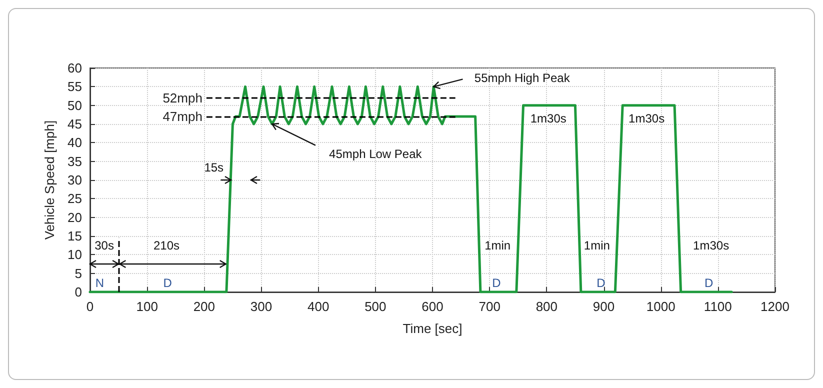 This screenshot has height=388, width=823. Describe the element at coordinates (75, 105) in the screenshot. I see `y-tick-label: 50` at that location.